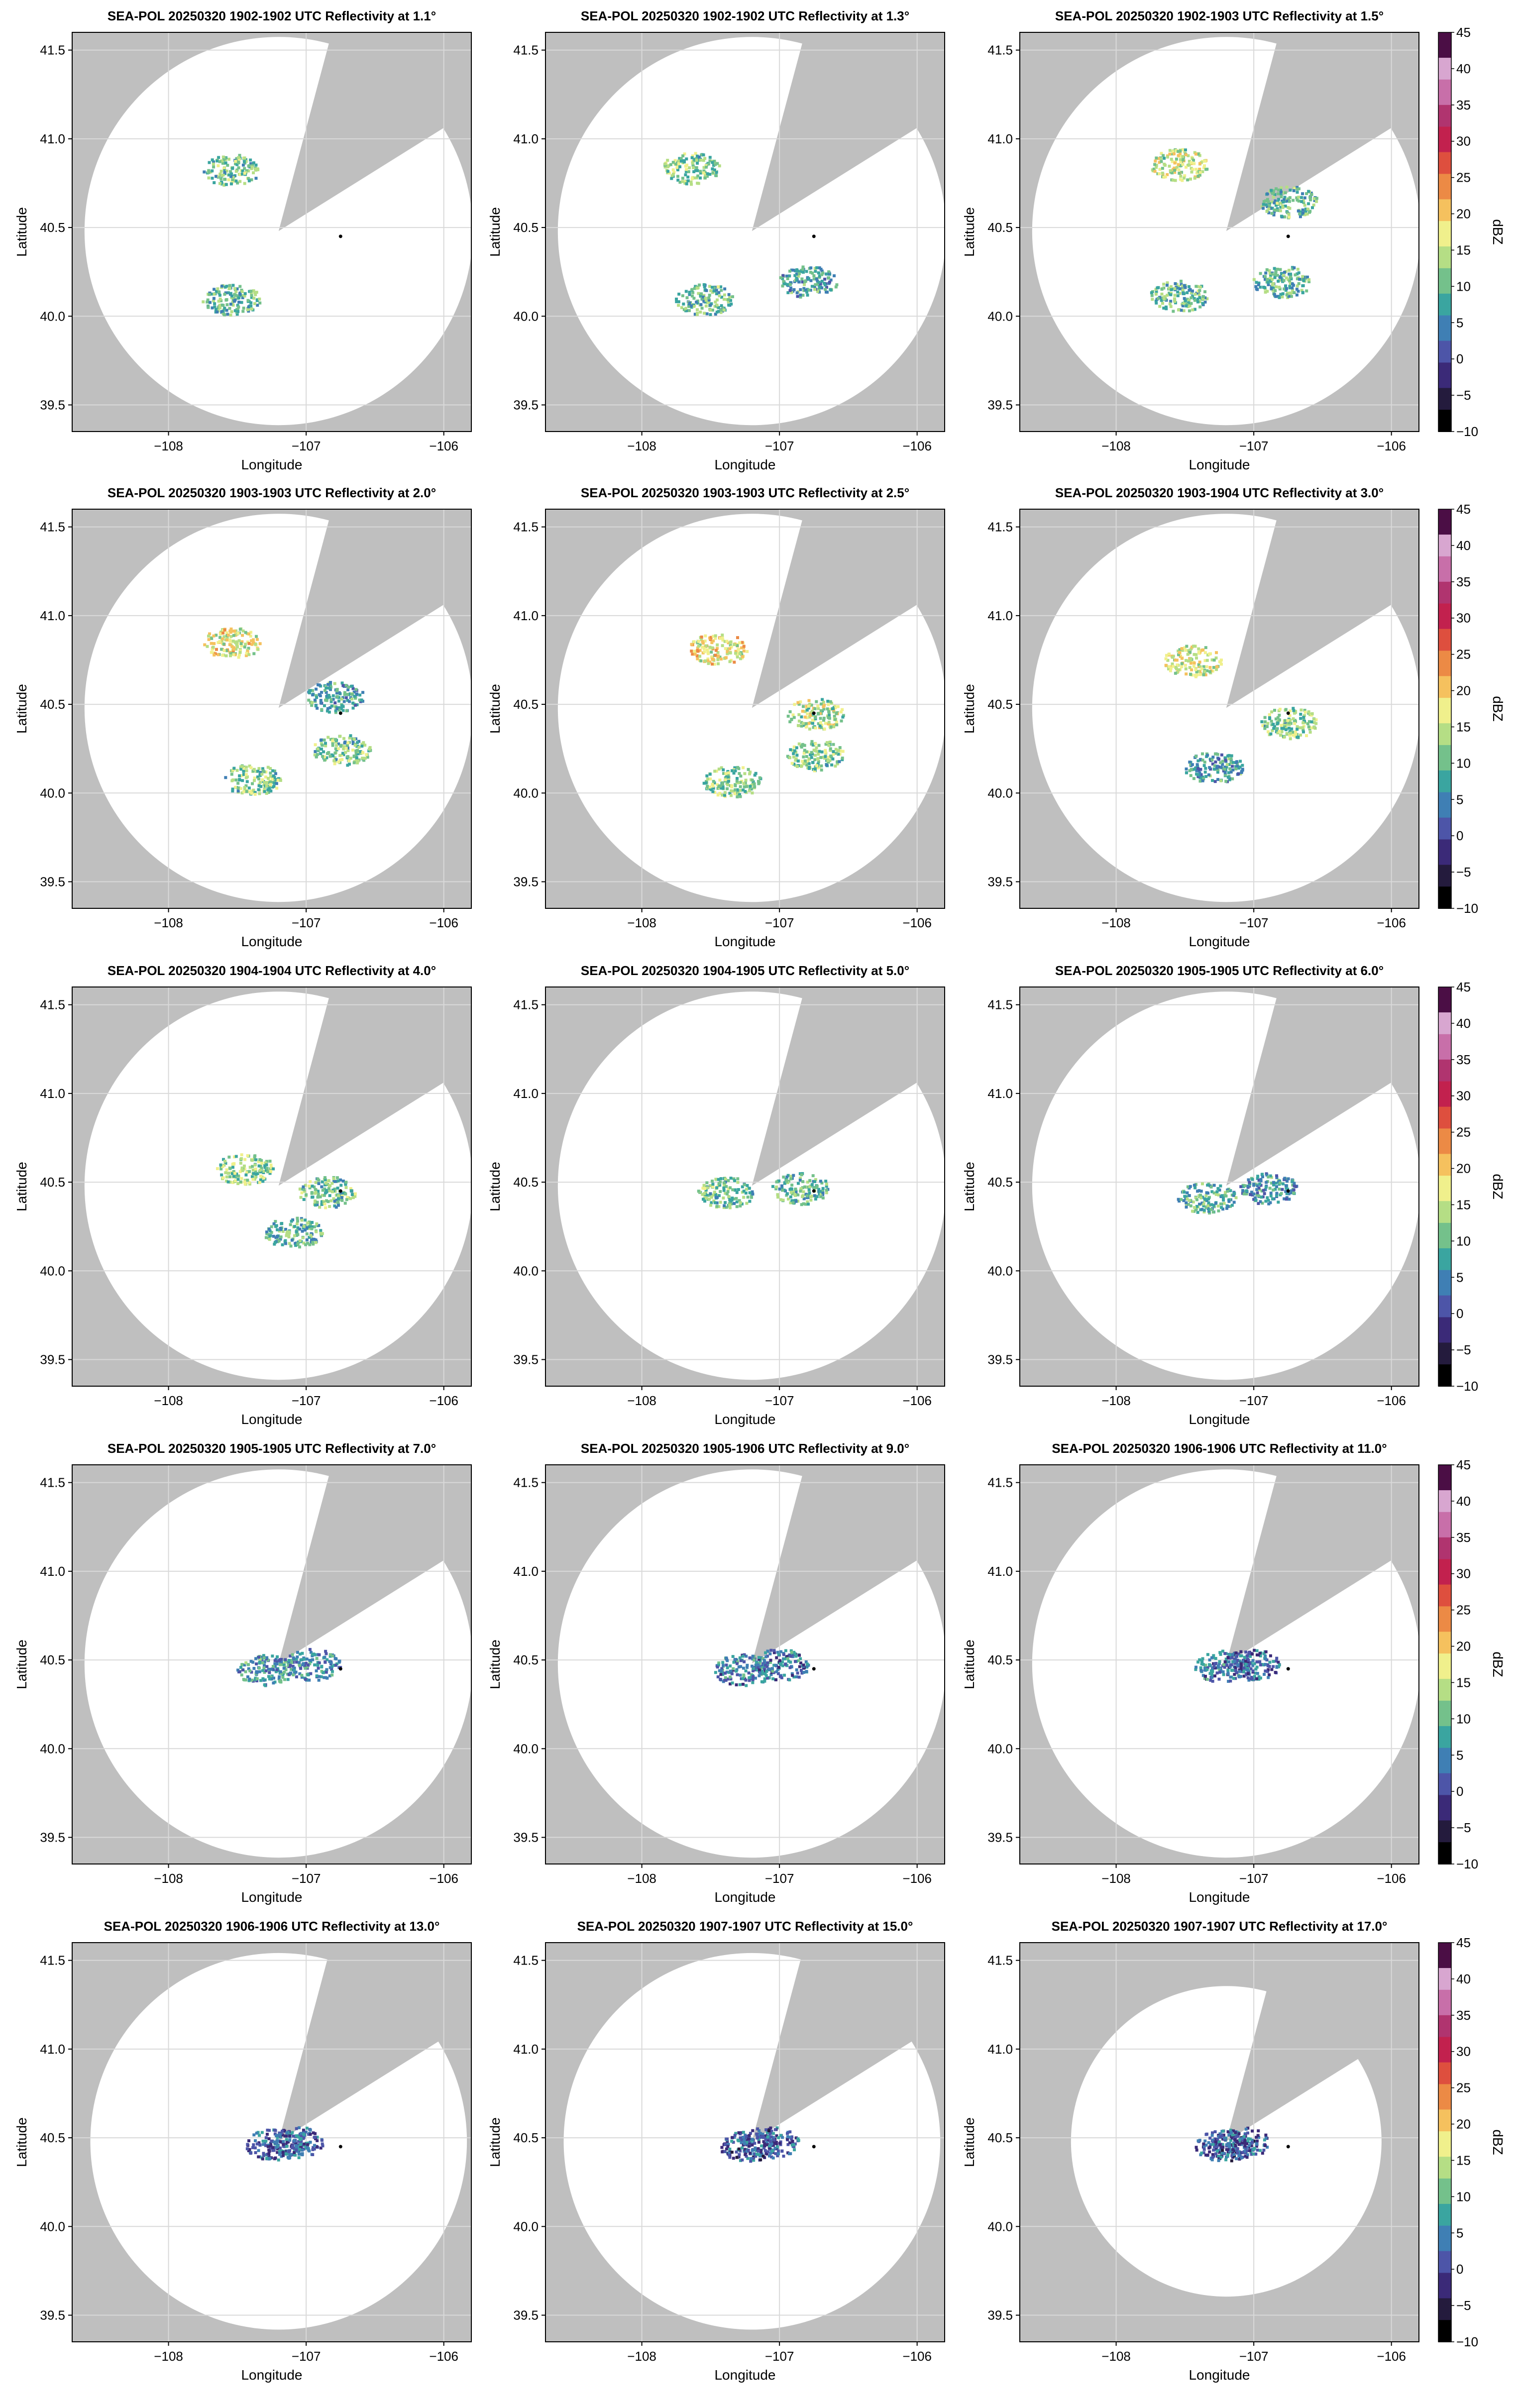  Describe the element at coordinates (1464, 619) in the screenshot. I see `colorbar-tick-label: 30` at that location.